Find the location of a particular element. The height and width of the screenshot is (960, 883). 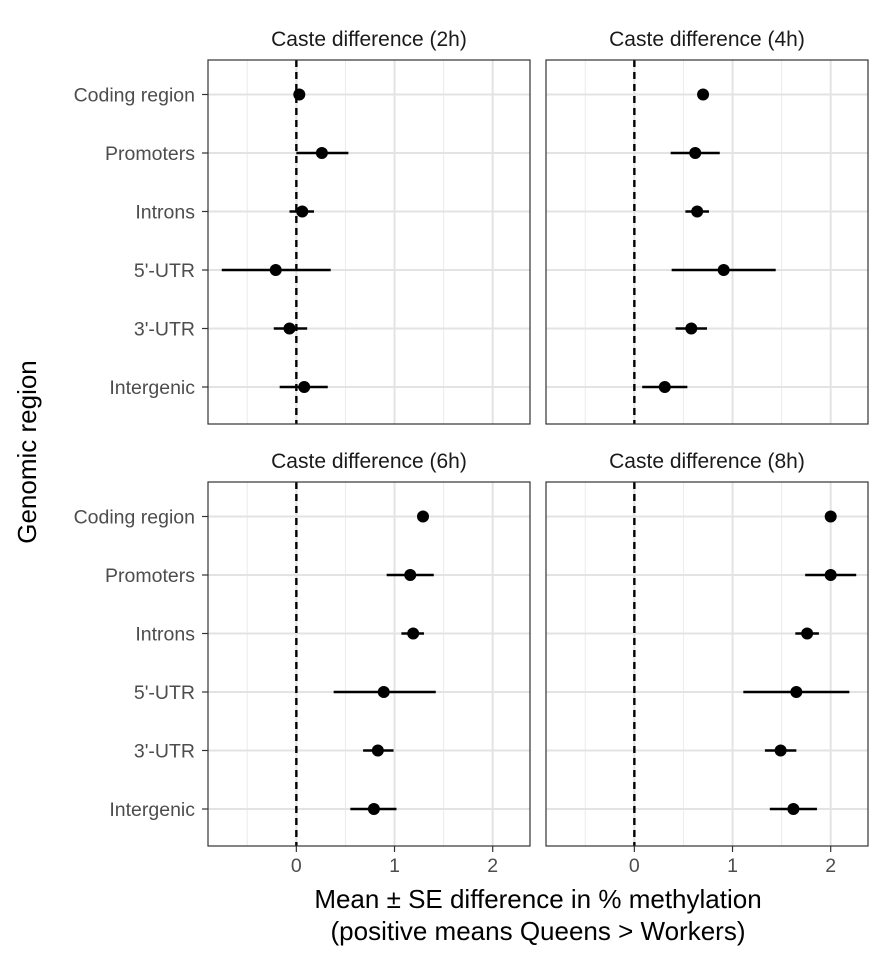

x-axis-title-line1: Mean ± SE difference in % methylation is located at coordinates (537, 899).